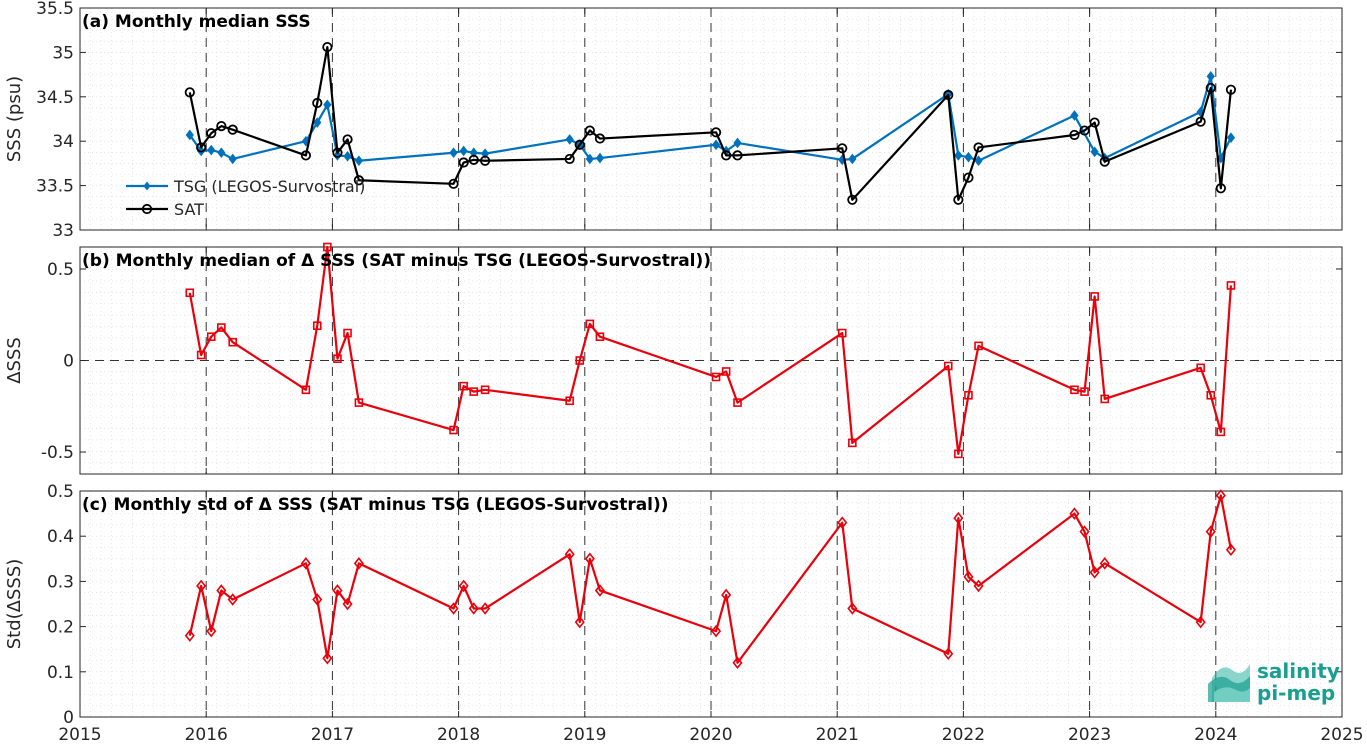 The width and height of the screenshot is (1367, 749). I want to click on legend: TSG (LEGOS-Survostral) SAT, so click(245, 198).